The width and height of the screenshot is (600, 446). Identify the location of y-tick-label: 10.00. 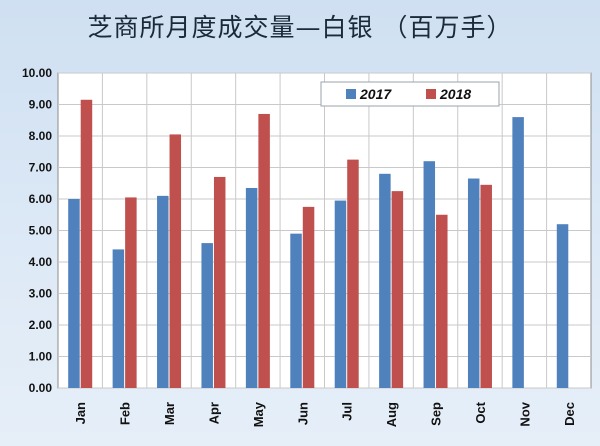
(37, 73).